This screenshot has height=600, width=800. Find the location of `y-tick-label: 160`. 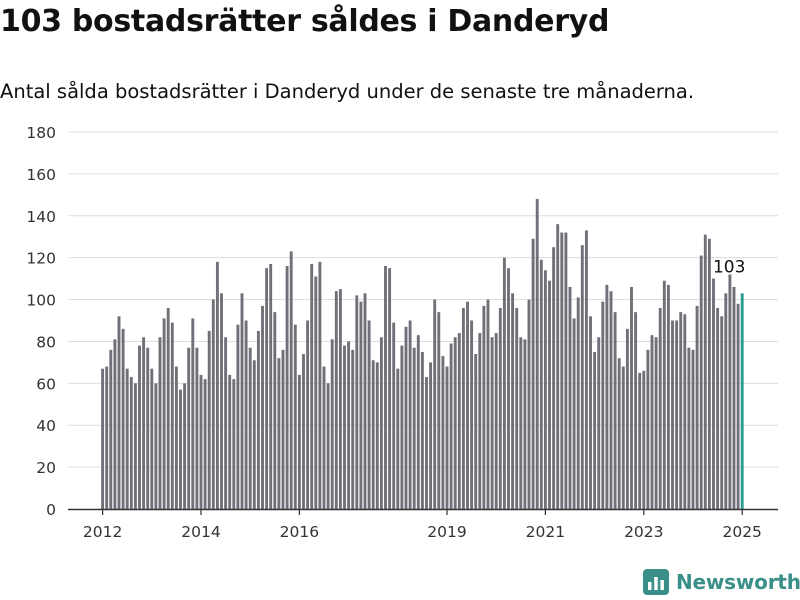

y-tick-label: 160 is located at coordinates (41, 175).